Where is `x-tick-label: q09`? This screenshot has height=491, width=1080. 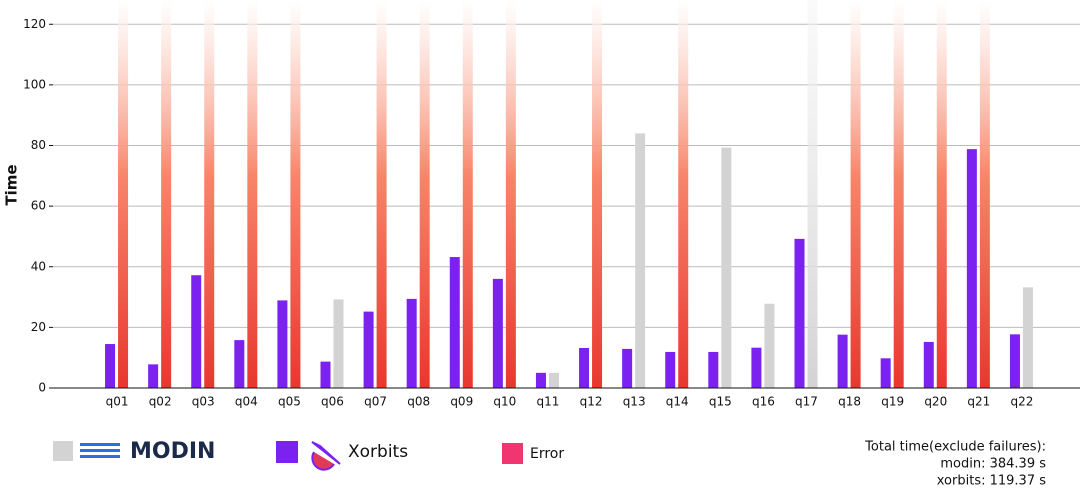
x-tick-label: q09 is located at coordinates (461, 402).